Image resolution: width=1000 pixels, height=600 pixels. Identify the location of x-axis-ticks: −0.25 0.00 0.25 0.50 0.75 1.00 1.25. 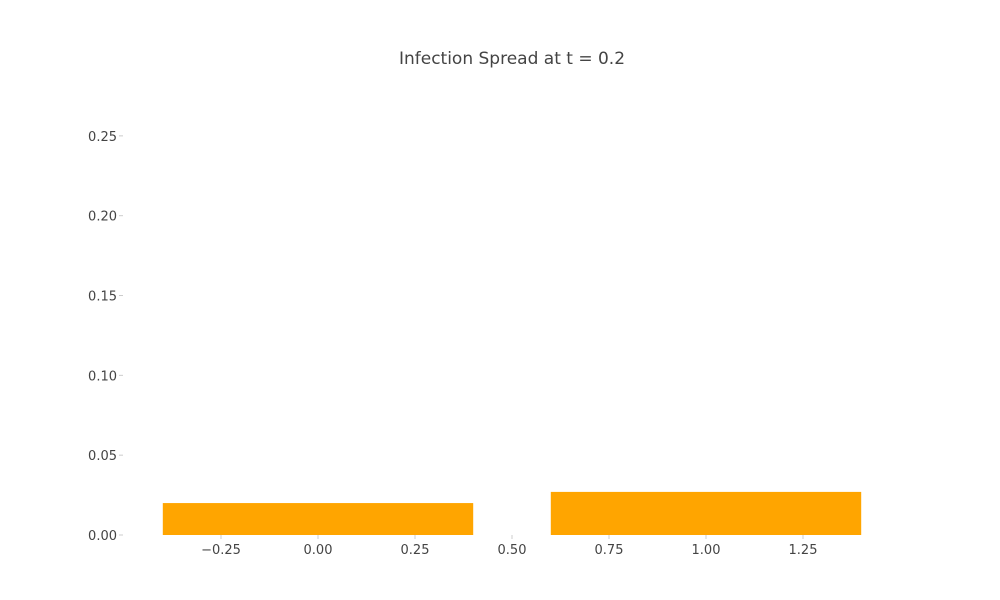
(509, 546).